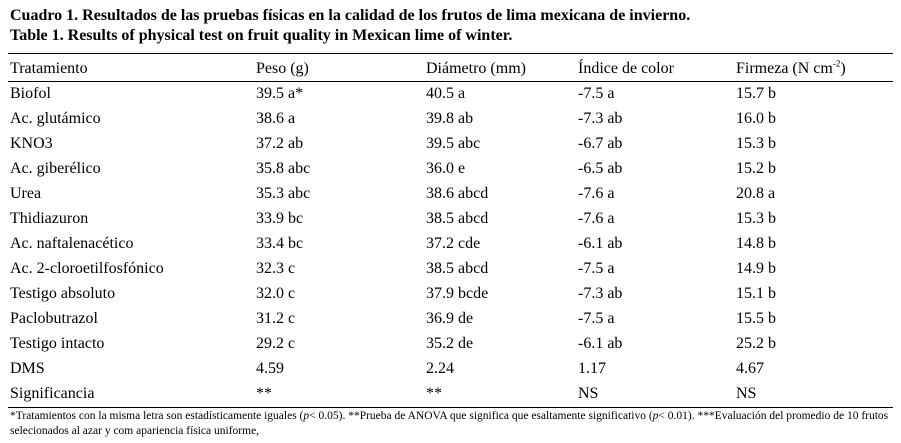 This screenshot has width=901, height=443. What do you see at coordinates (756, 118) in the screenshot?
I see `cell-firmeza: 16.0 b` at bounding box center [756, 118].